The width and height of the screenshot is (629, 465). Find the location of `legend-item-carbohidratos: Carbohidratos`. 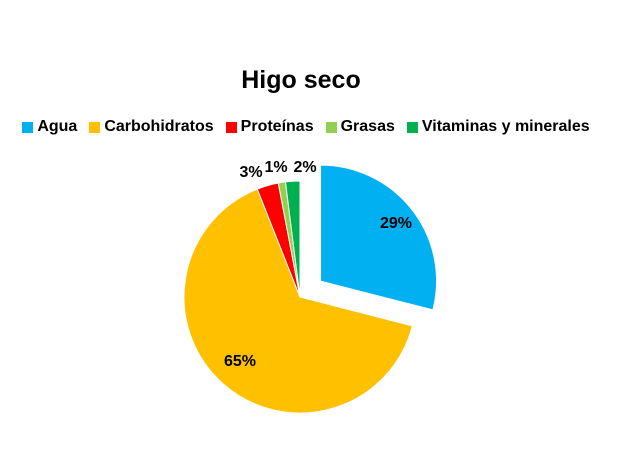

legend-item-carbohidratos: Carbohidratos is located at coordinates (151, 127).